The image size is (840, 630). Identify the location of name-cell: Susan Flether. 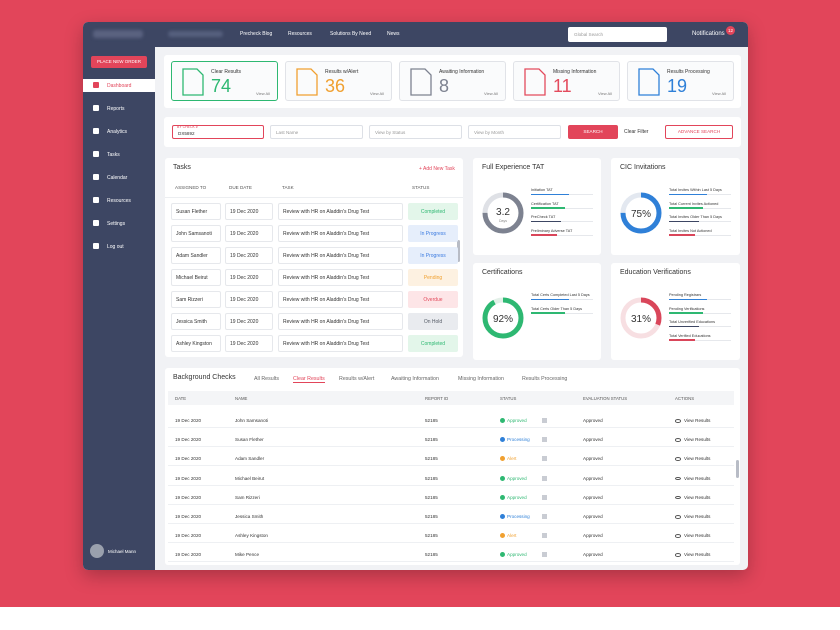
(249, 440).